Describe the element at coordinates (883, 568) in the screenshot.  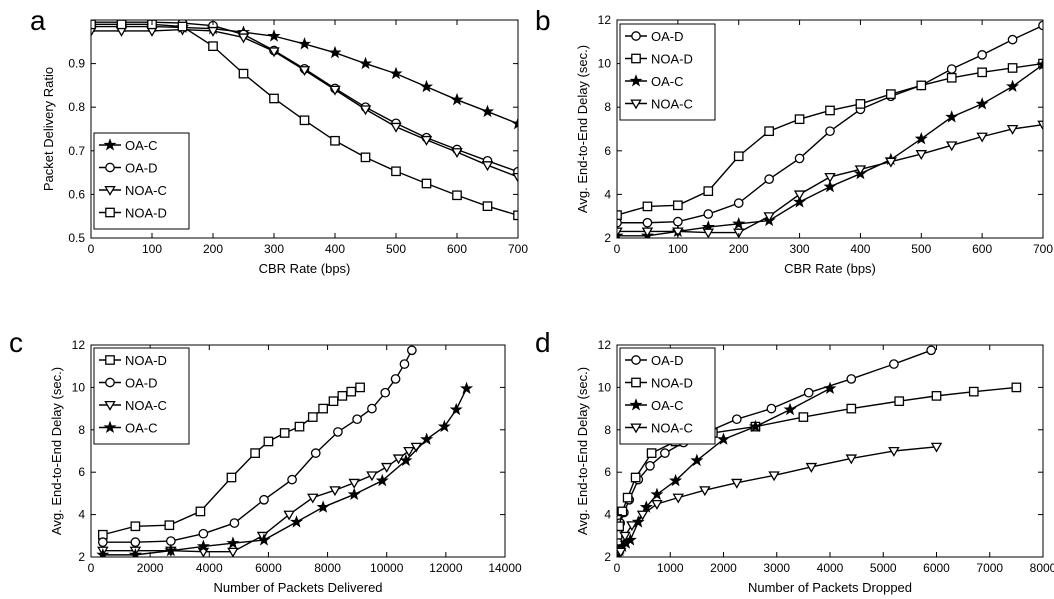
I see `x-tick-label: 5000` at that location.